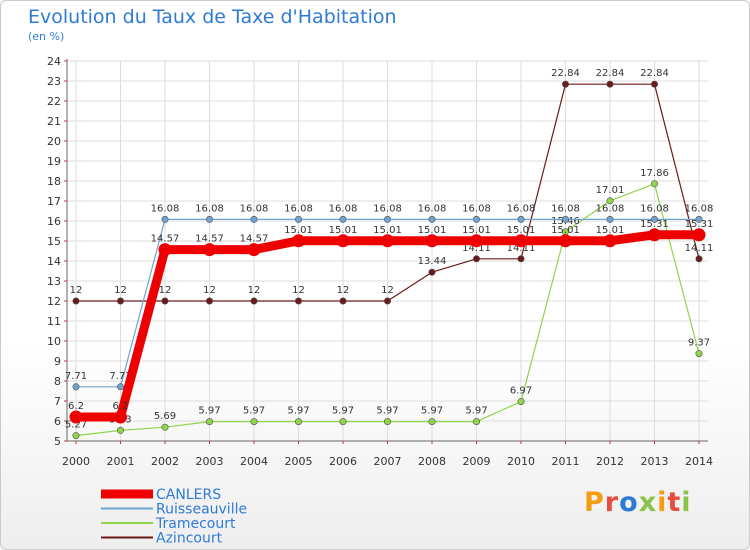 This screenshot has width=750, height=550. Describe the element at coordinates (165, 416) in the screenshot. I see `data-label-tramecourt: 5.69` at that location.